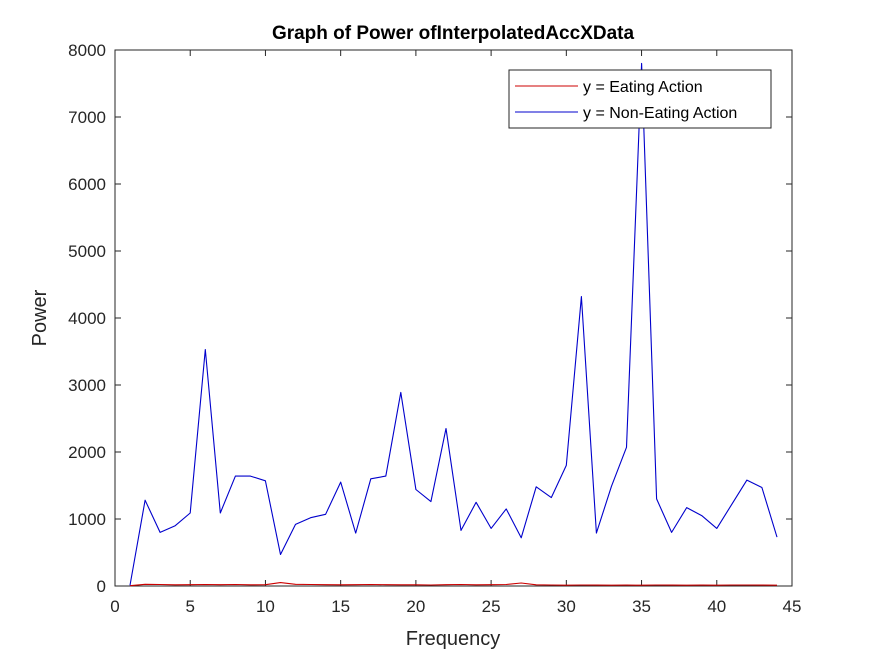 The image size is (875, 656). Describe the element at coordinates (189, 606) in the screenshot. I see `x-tick-label: 5` at that location.